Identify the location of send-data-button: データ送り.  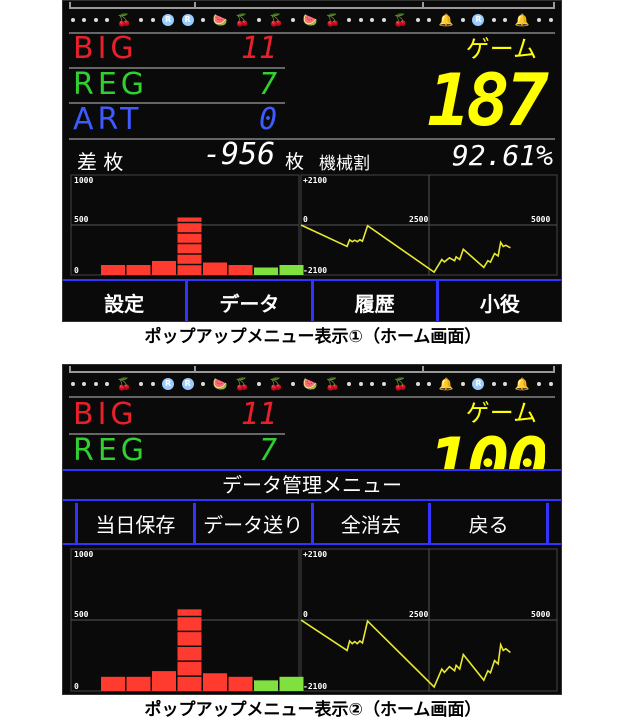
(251, 523).